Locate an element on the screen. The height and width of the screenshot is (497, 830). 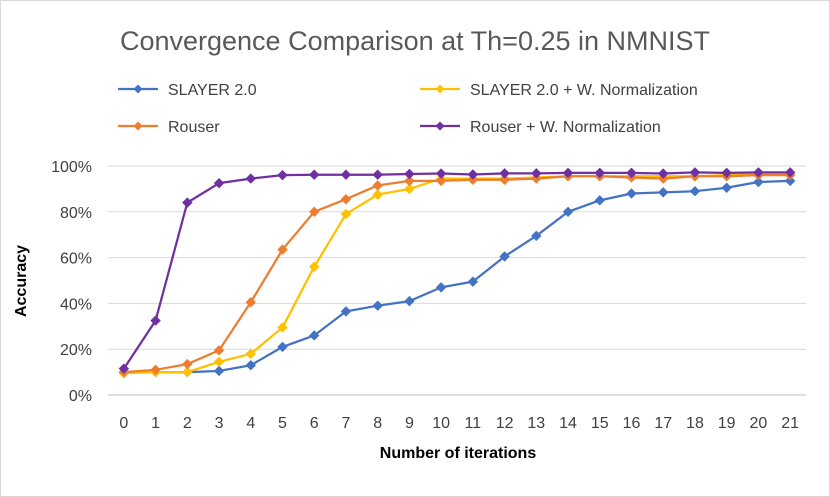
x-tick-label: 17 is located at coordinates (663, 423).